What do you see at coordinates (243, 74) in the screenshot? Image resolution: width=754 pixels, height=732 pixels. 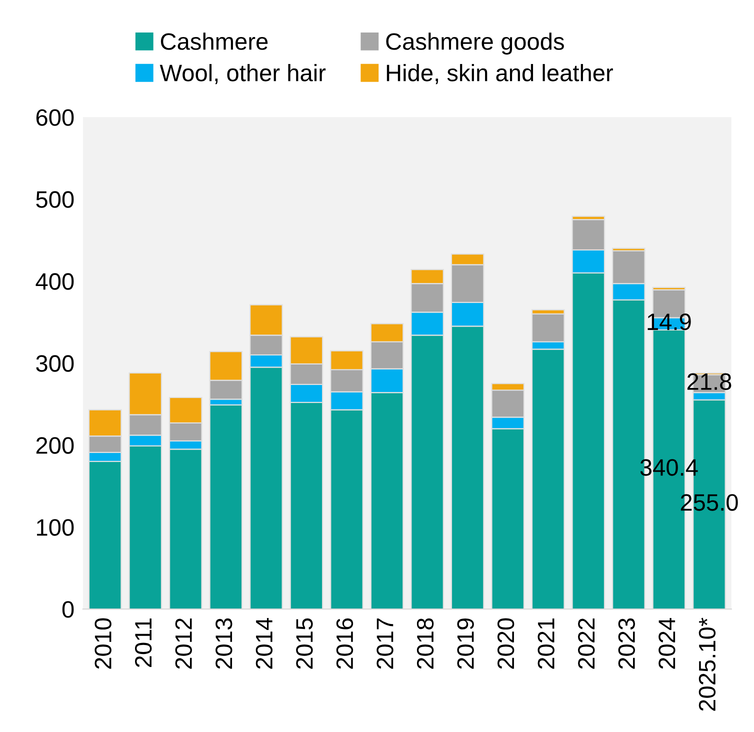 I see `legend-label: Wool, other hair` at bounding box center [243, 74].